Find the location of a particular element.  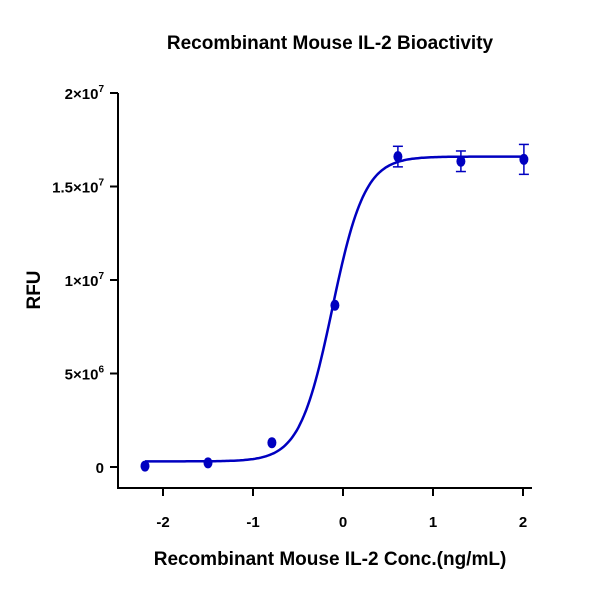

y-axis-label: RFU is located at coordinates (34, 289).